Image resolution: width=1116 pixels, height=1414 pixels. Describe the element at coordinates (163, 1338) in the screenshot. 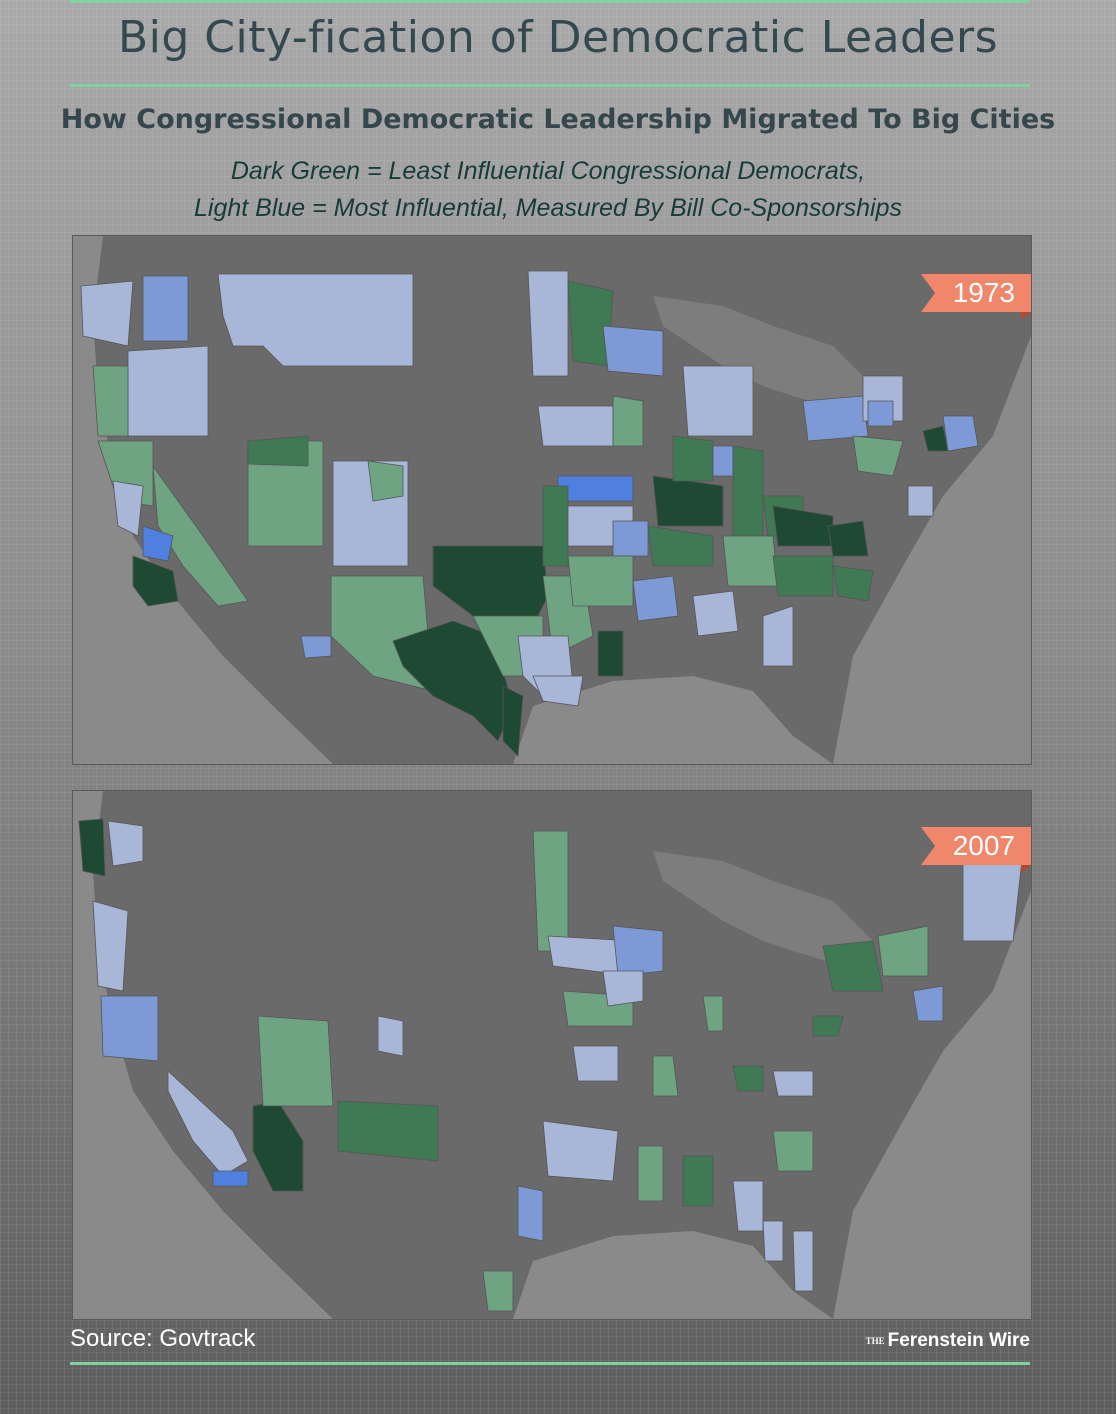

I see `source-credit: Source: Govtrack` at that location.